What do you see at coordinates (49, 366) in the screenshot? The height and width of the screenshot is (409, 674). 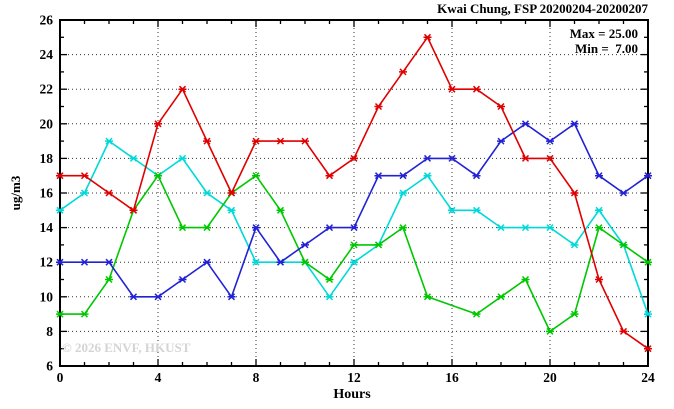 I see `y-tick-label: 6` at bounding box center [49, 366].